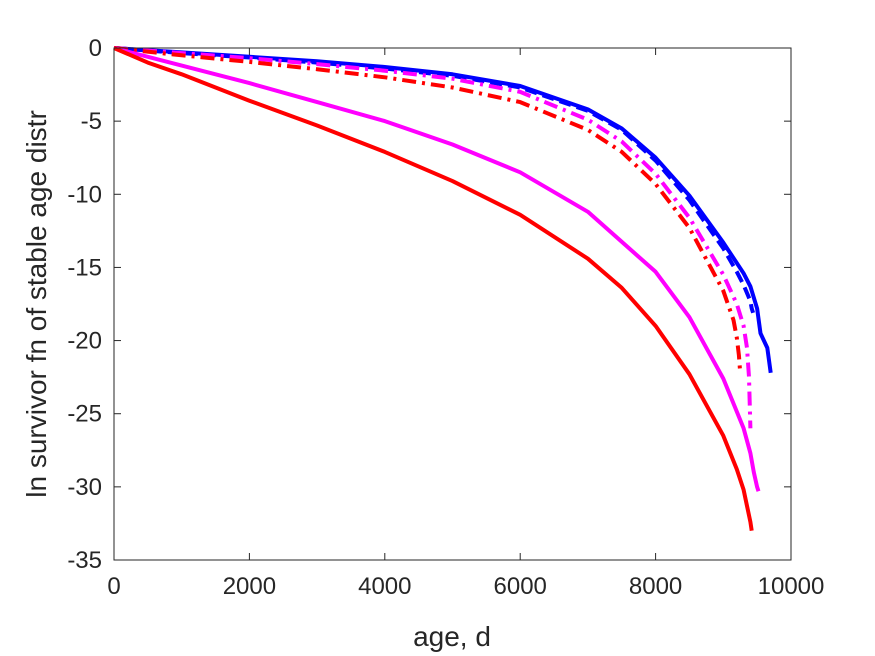  I want to click on y-tick-label: -10, so click(84, 194).